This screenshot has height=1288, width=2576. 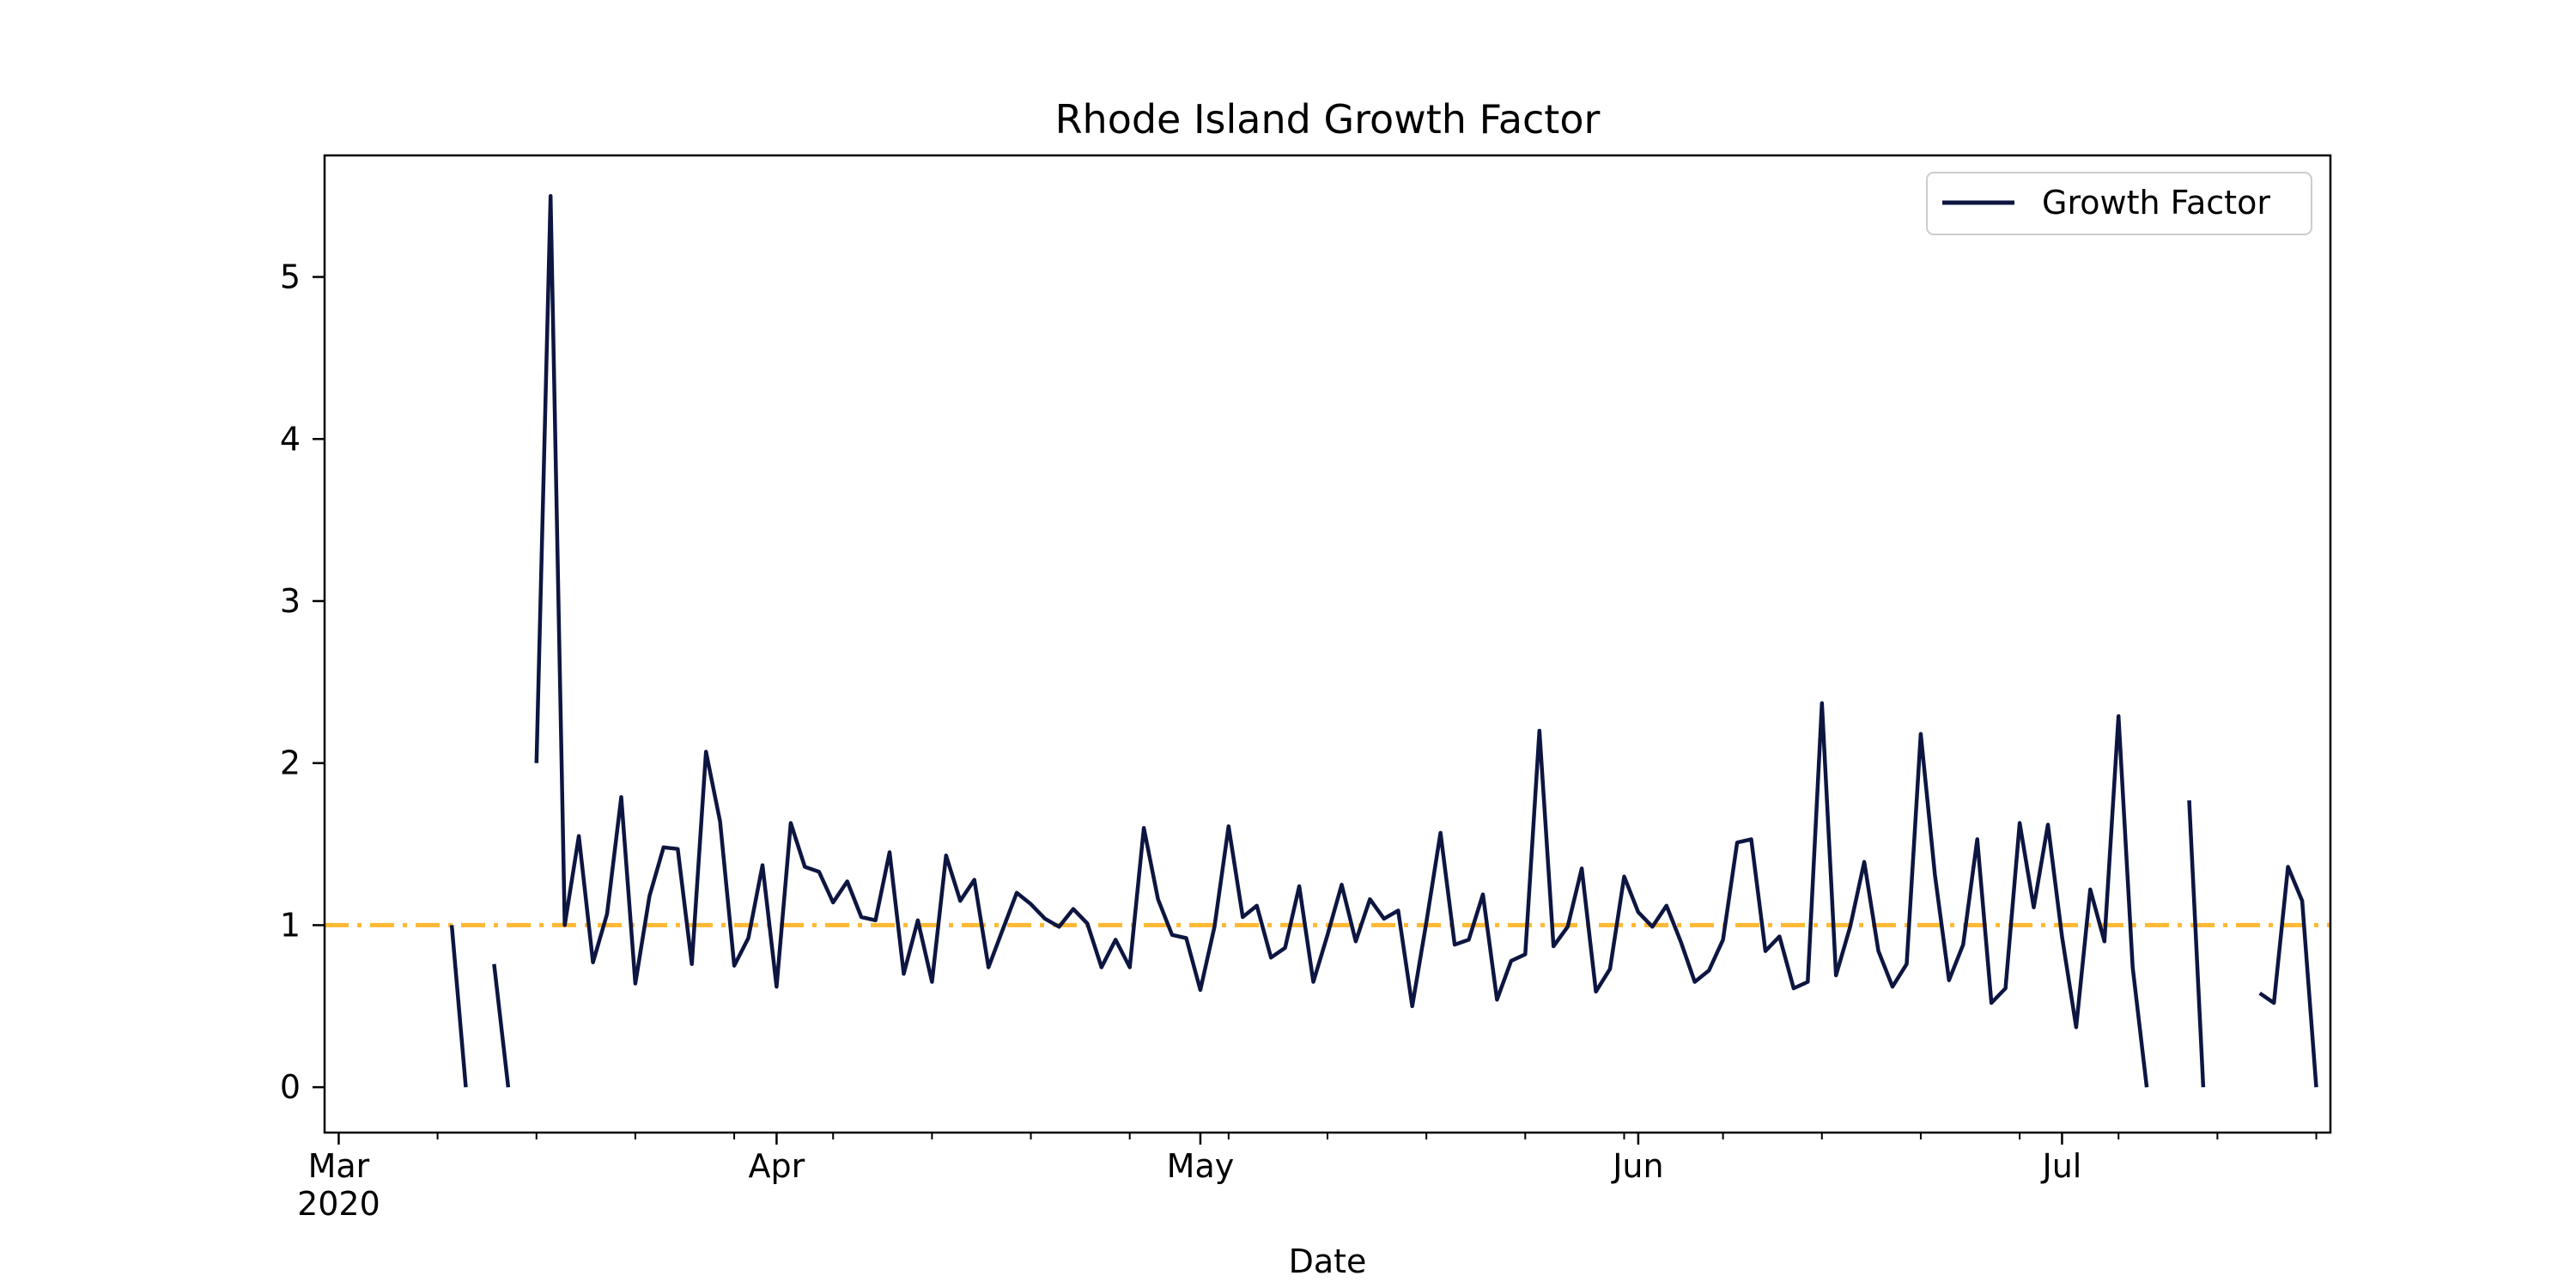 I want to click on legend: Growth Factor, so click(x=2119, y=203).